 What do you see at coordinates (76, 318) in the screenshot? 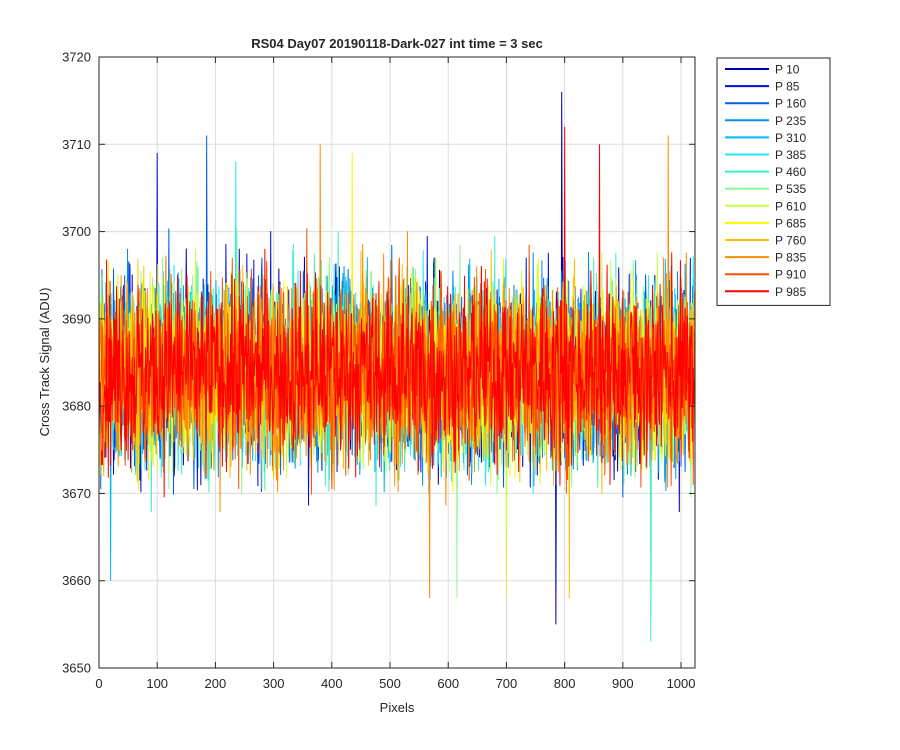
I see `y-tick-label: 3690` at bounding box center [76, 318].